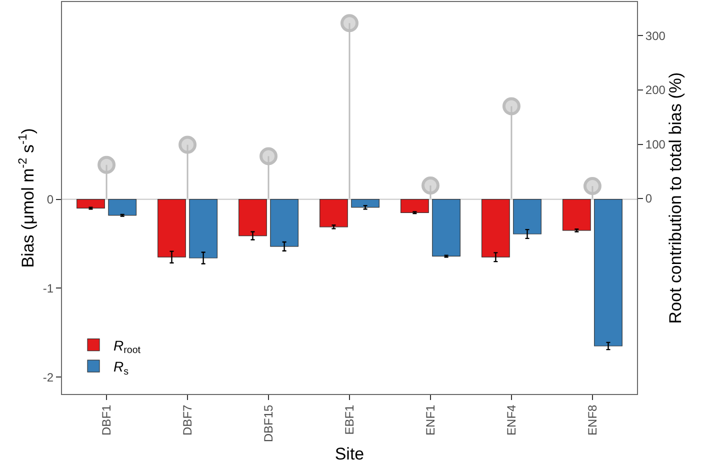 This screenshot has width=709, height=464. I want to click on x-tick-label: DBF7, so click(187, 420).